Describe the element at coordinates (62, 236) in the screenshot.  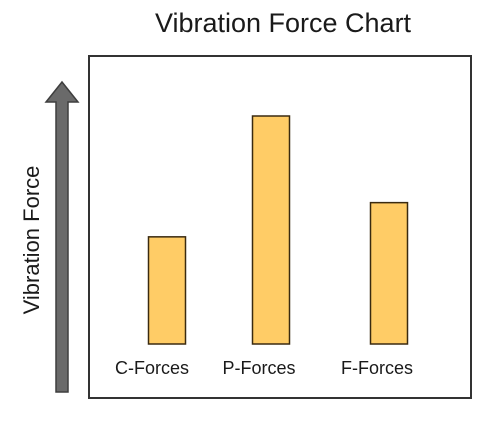
I see `y-axis-arrow-icon` at that location.